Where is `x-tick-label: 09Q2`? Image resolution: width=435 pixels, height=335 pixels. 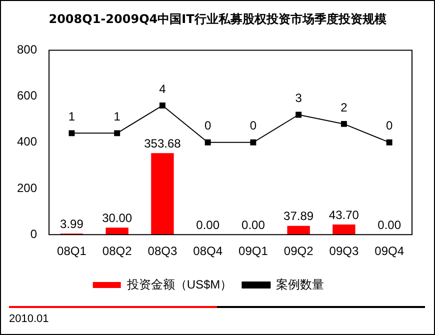 x-tick-label: 09Q2 is located at coordinates (299, 251).